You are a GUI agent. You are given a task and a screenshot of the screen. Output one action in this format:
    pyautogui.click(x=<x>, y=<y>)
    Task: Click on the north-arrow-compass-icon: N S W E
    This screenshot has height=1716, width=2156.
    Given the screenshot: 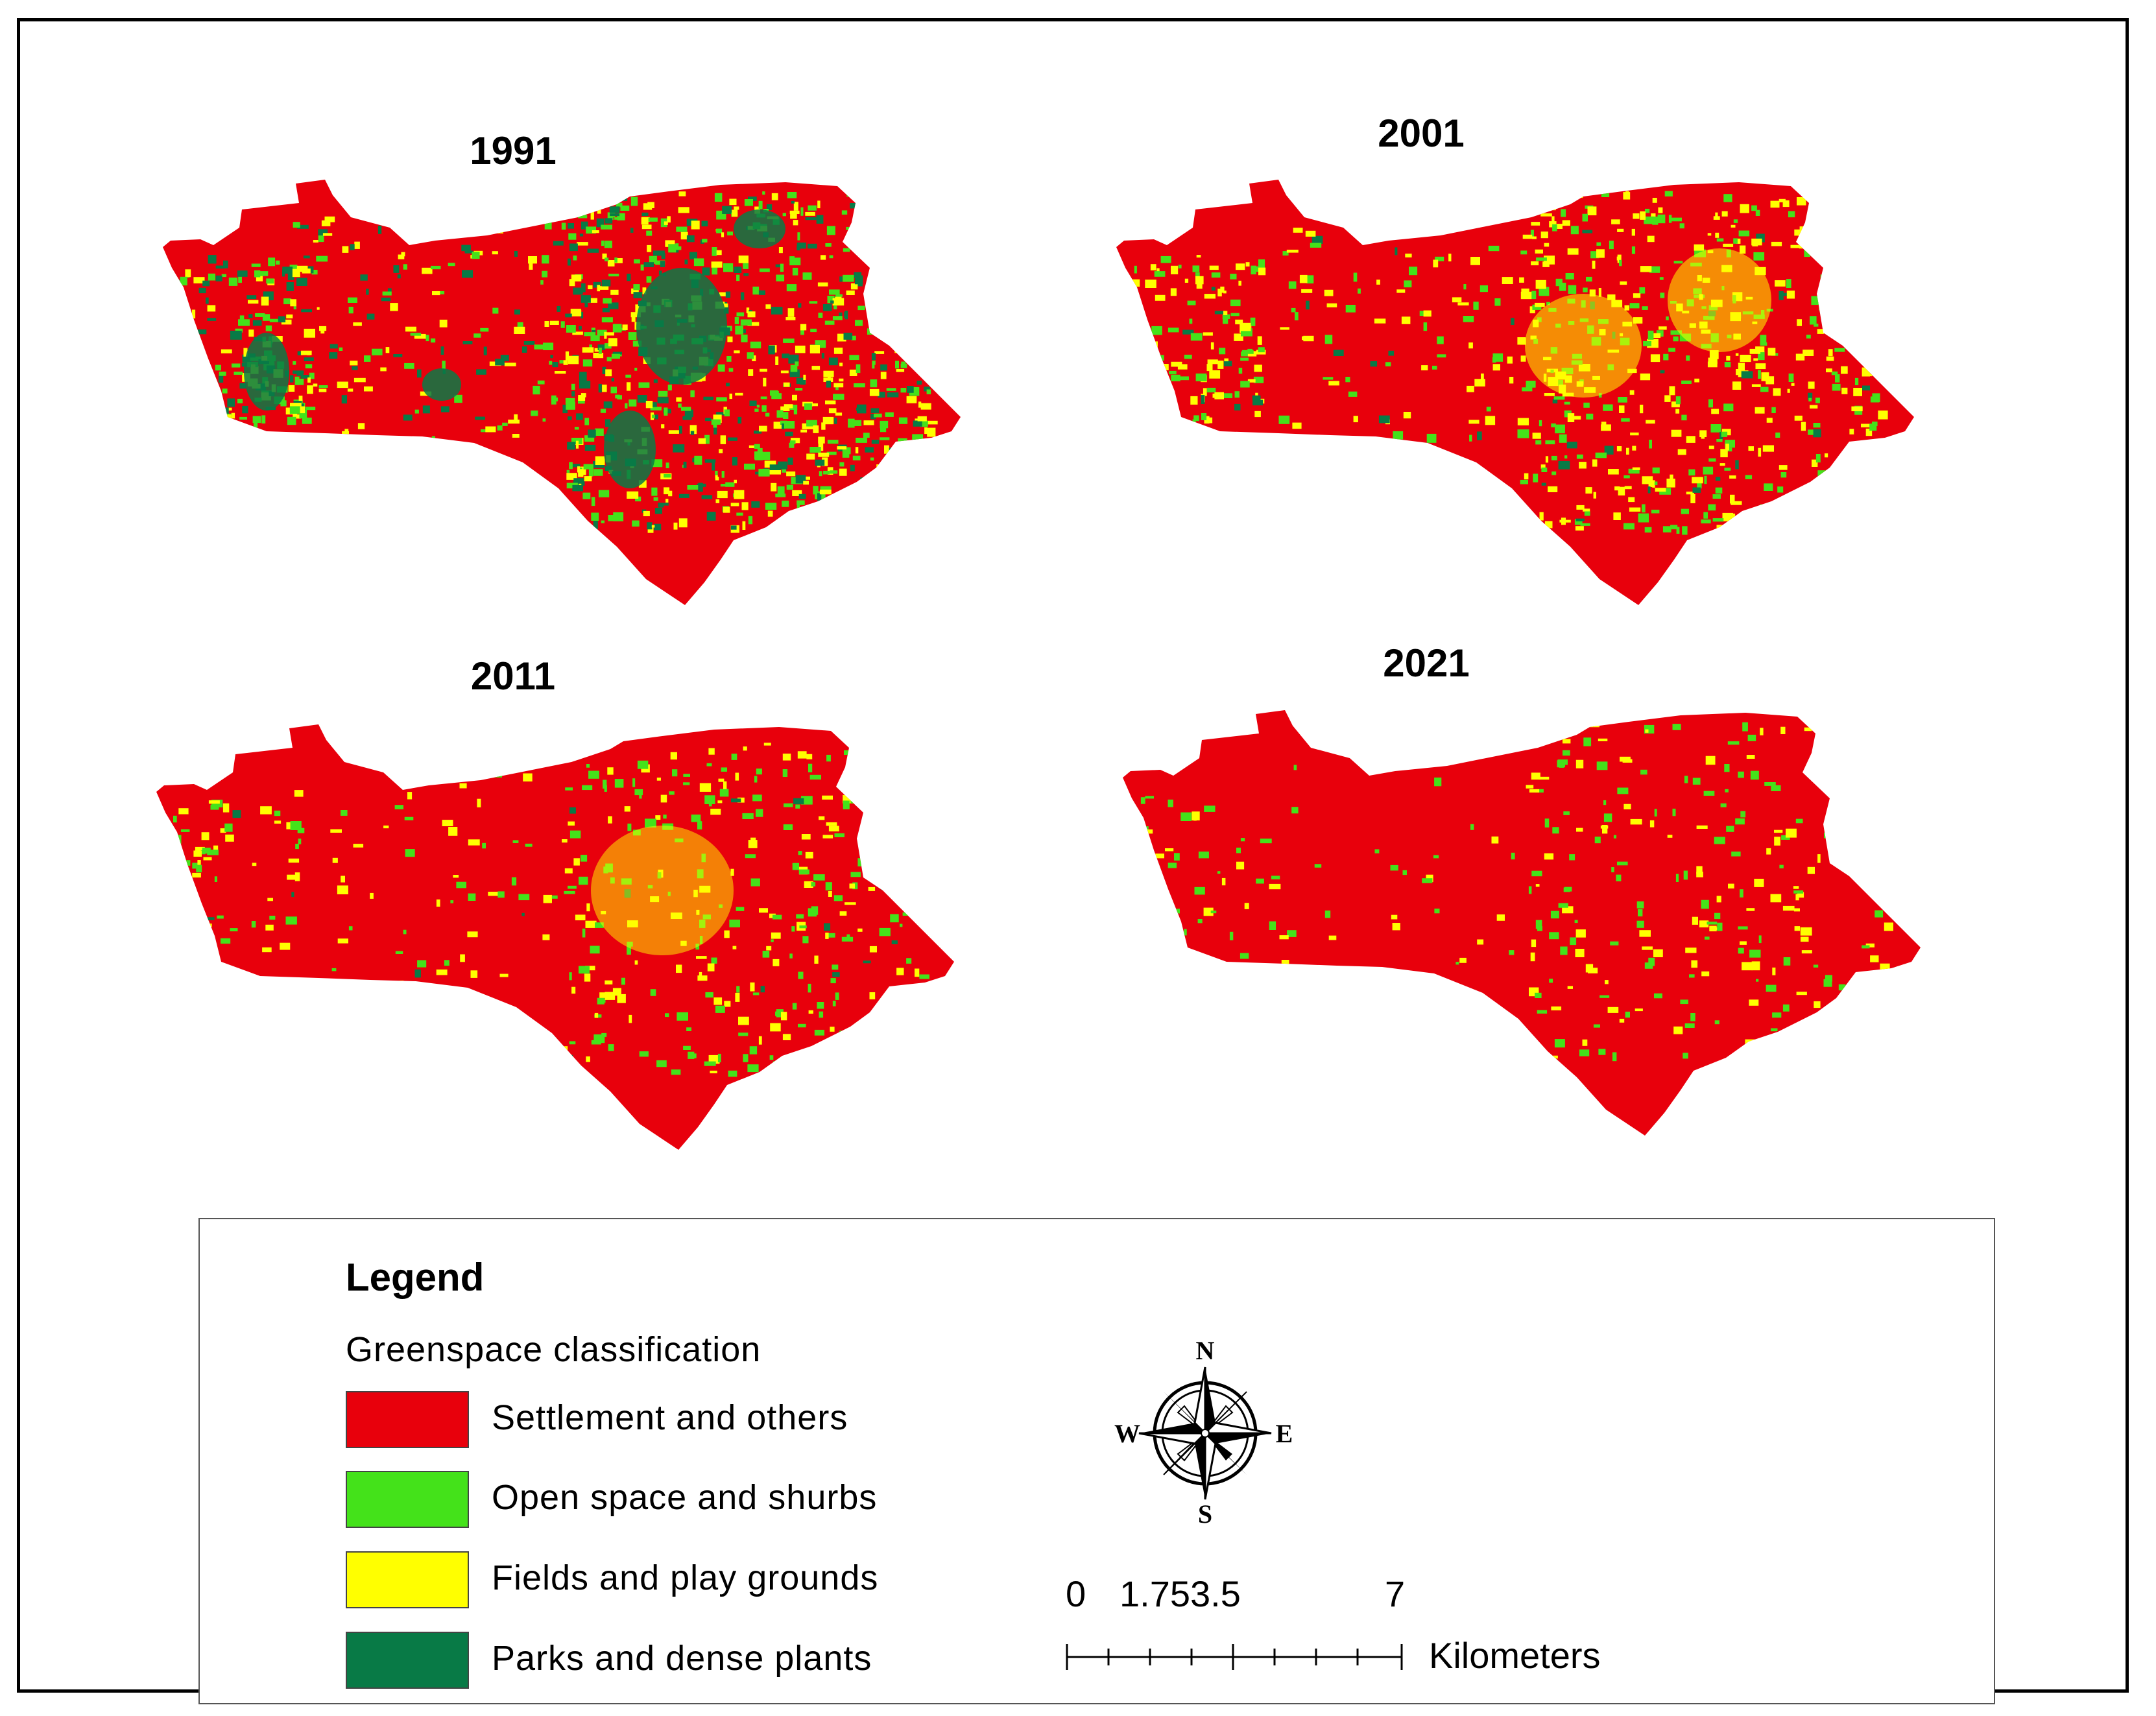 What is the action you would take?
    pyautogui.click(x=1203, y=1430)
    